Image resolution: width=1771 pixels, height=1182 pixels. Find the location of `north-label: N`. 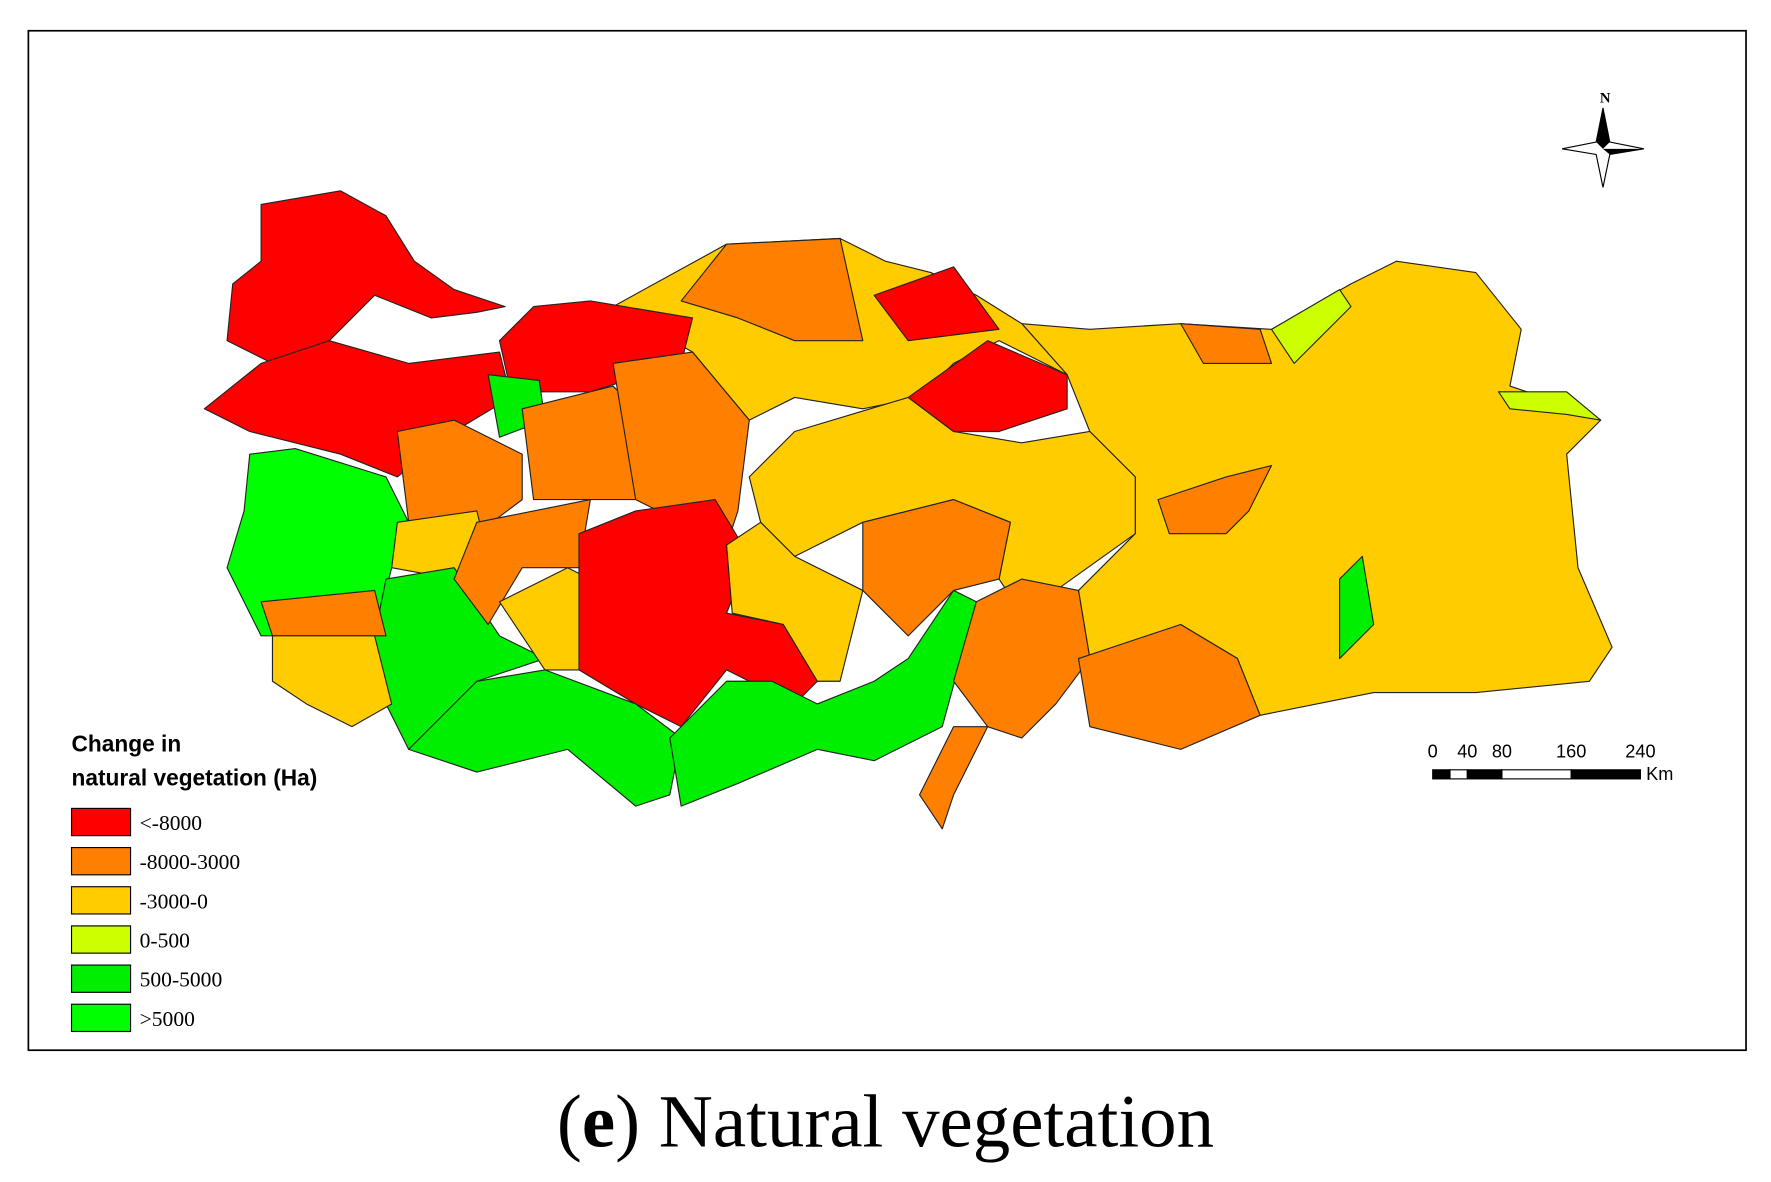

north-label: N is located at coordinates (1605, 98).